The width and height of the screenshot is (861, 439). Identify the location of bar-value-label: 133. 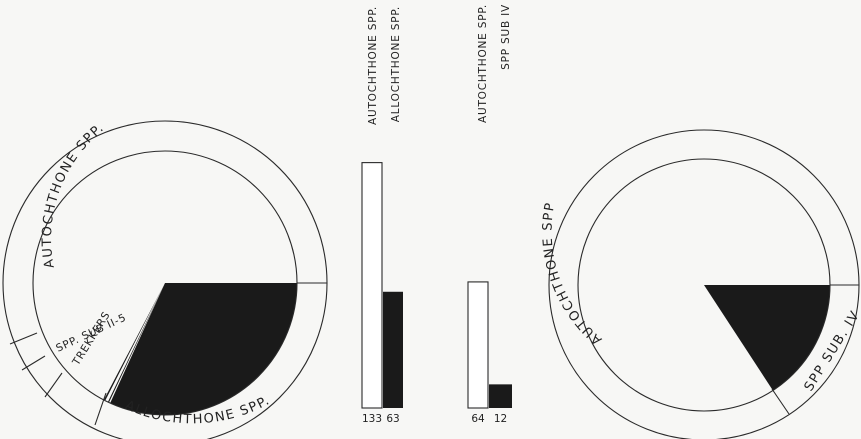
(372, 419).